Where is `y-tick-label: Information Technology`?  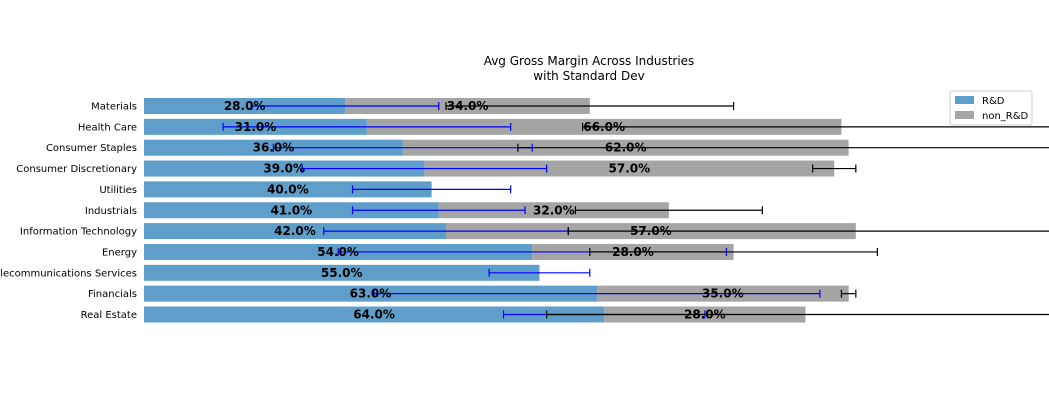
y-tick-label: Information Technology is located at coordinates (78, 232).